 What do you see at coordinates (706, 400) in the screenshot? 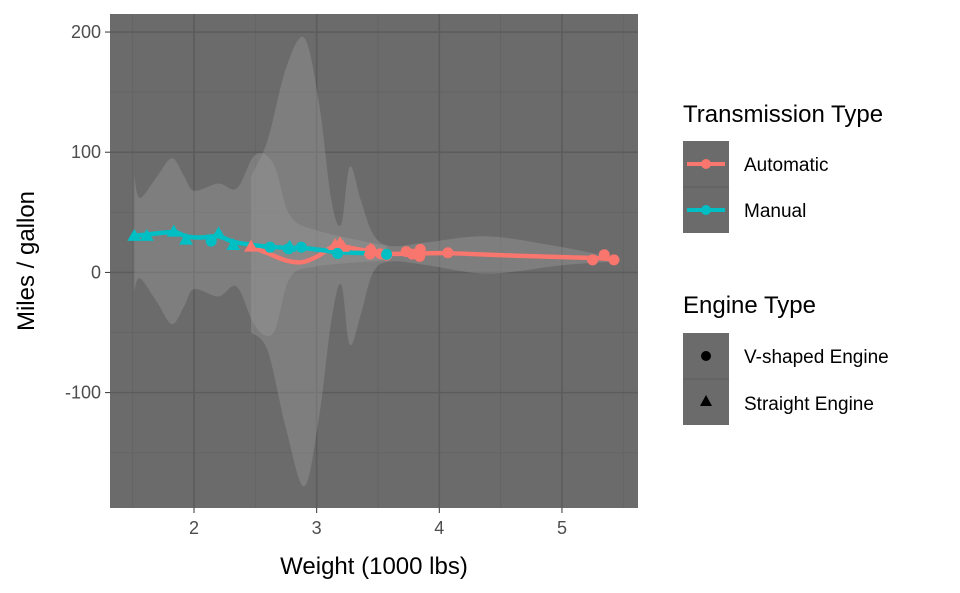
I see `legend-key-triangle-icon` at bounding box center [706, 400].